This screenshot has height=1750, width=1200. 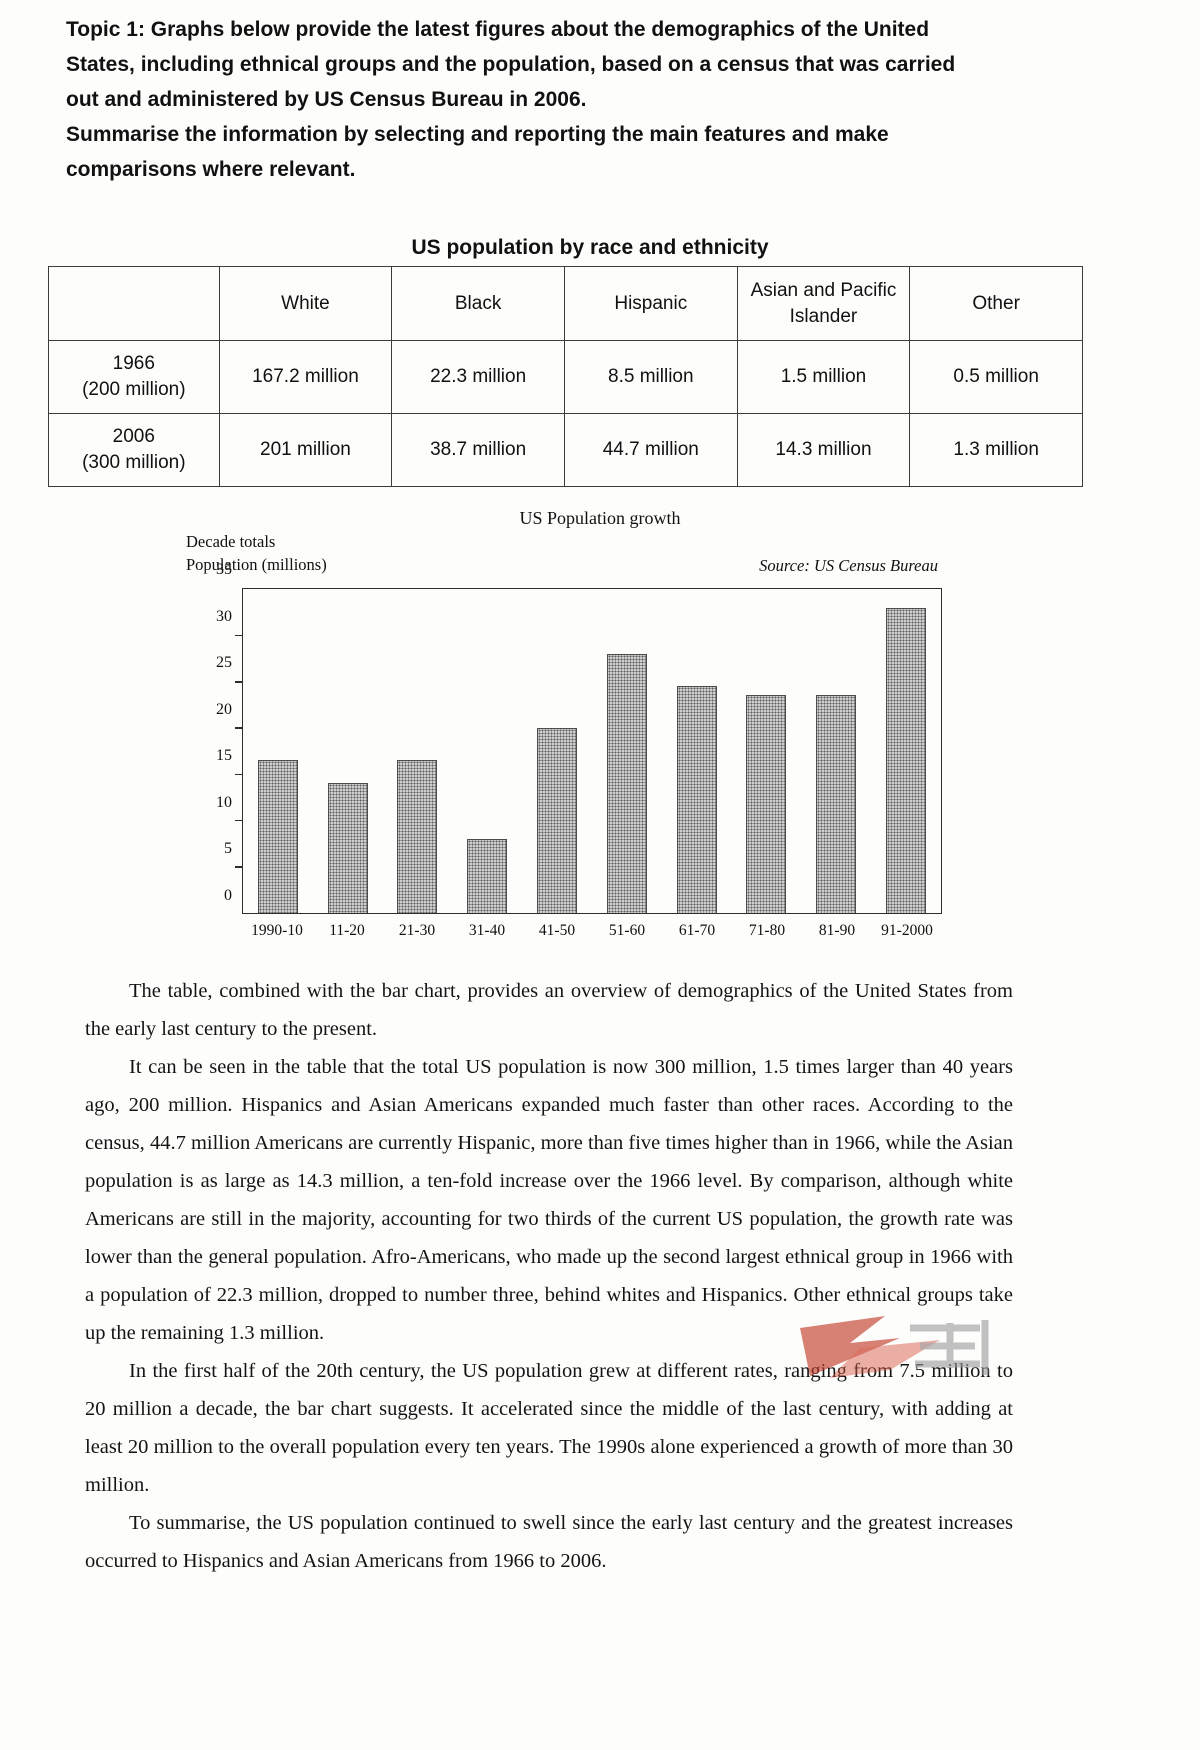 I want to click on bars-row, so click(x=592, y=751).